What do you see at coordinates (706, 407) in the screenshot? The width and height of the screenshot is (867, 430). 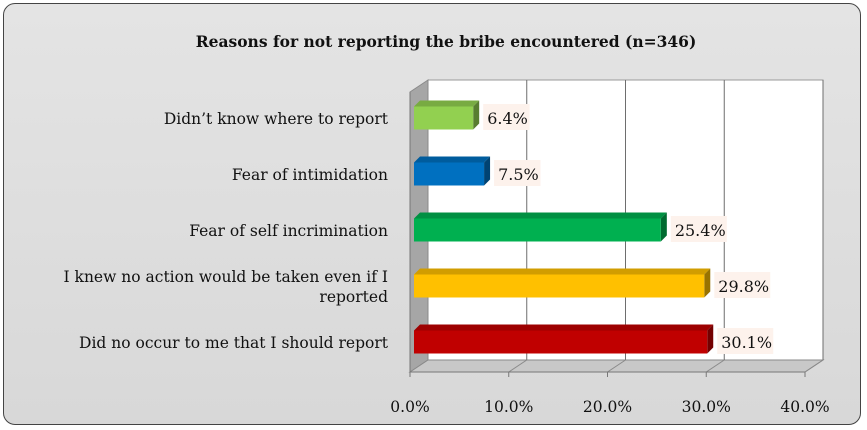 I see `x-tick-label: 30.0%` at bounding box center [706, 407].